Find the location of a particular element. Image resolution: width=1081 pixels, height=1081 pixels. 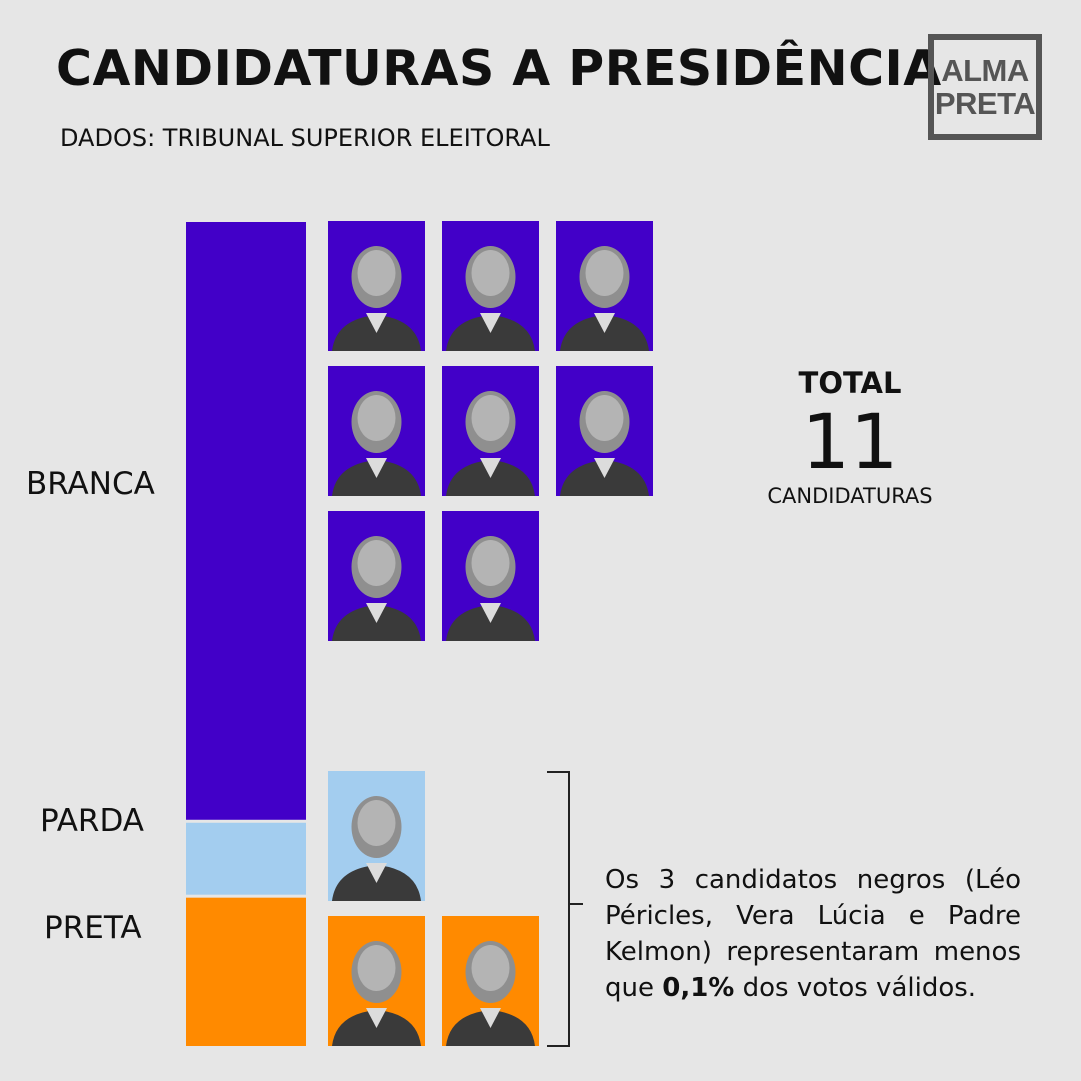

bar-segment-parda is located at coordinates (246, 858).